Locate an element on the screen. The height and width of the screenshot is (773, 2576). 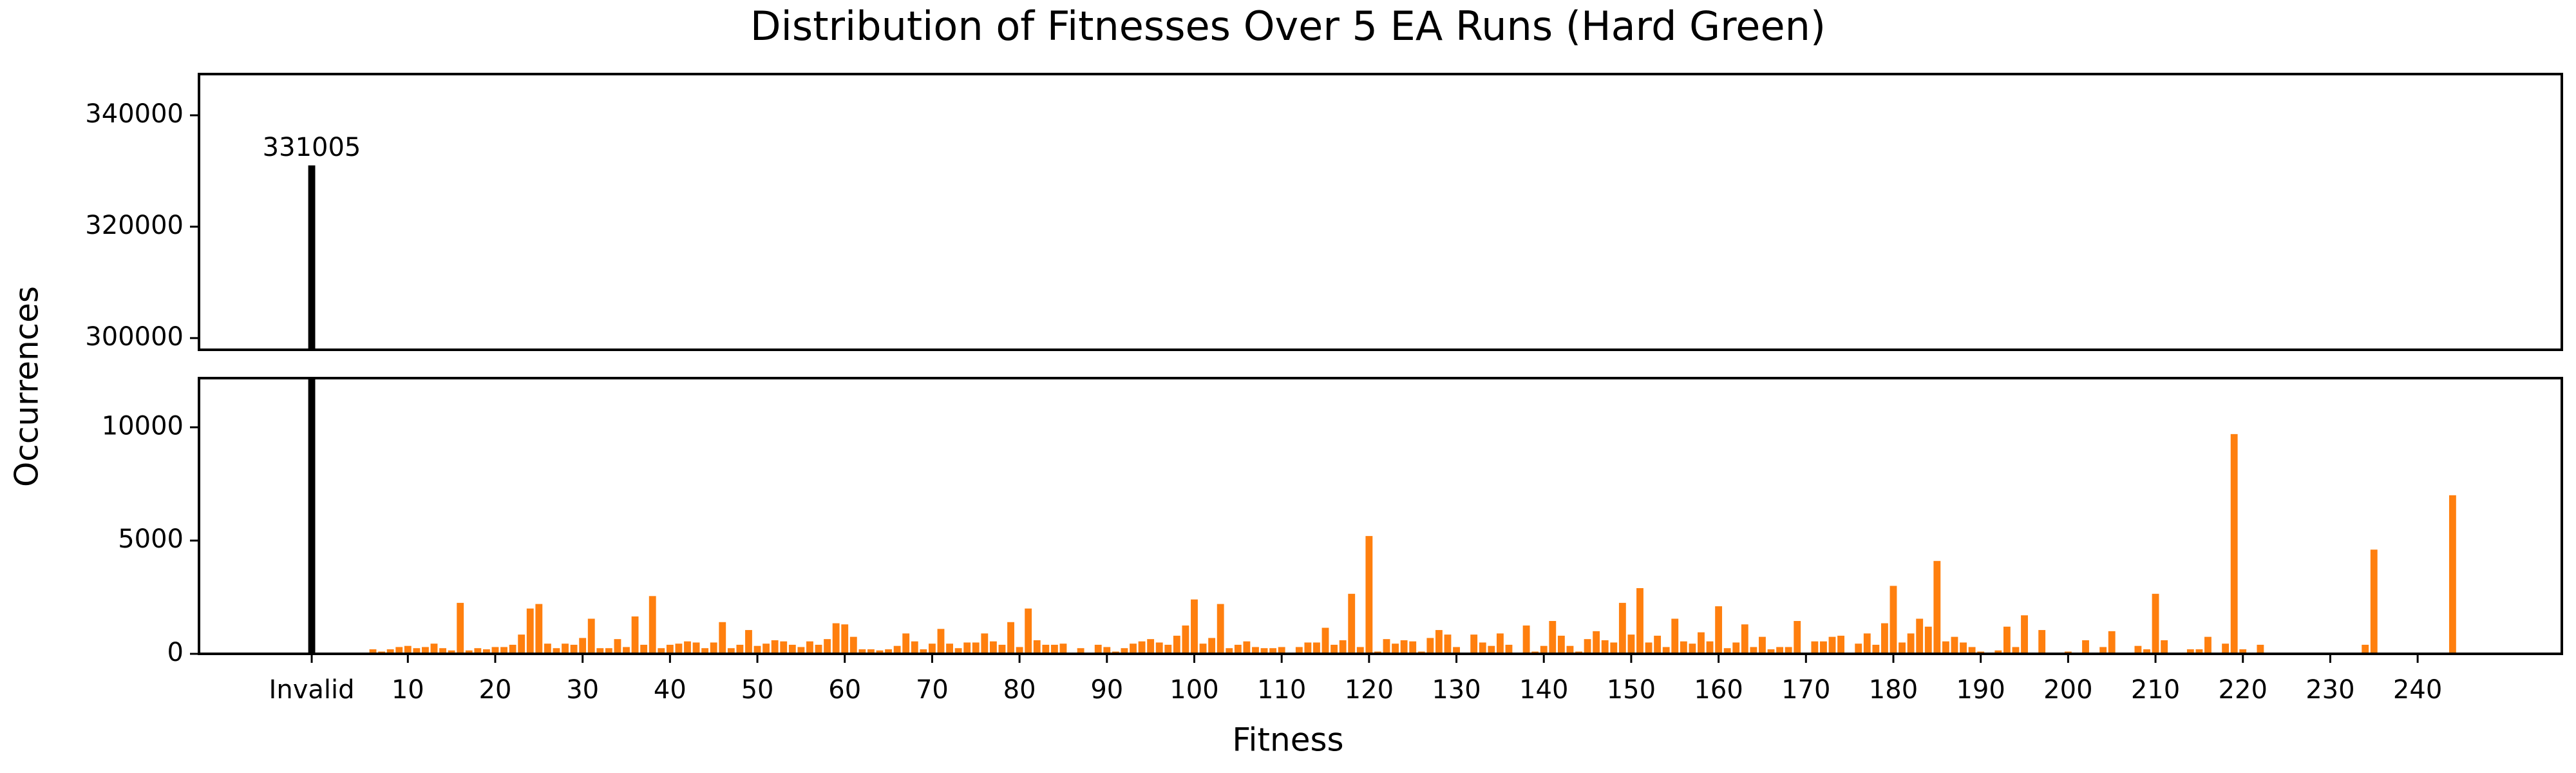
x-tick-label: 80 is located at coordinates (1019, 690).